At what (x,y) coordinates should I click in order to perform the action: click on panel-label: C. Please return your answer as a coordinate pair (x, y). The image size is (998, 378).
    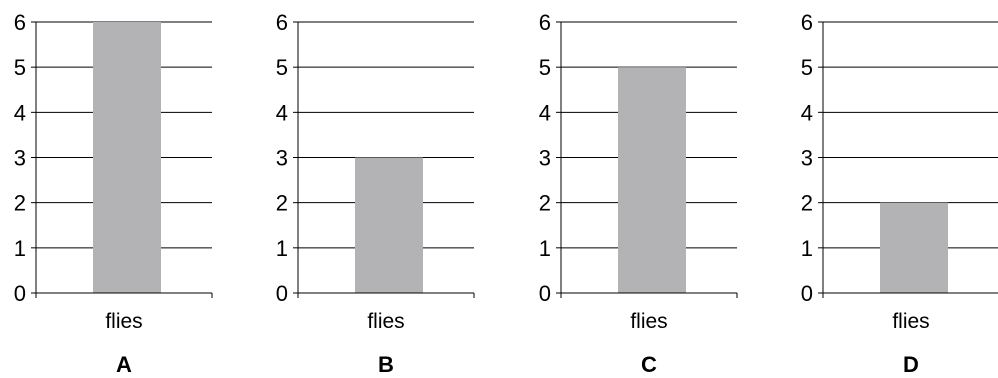
    Looking at the image, I should click on (649, 364).